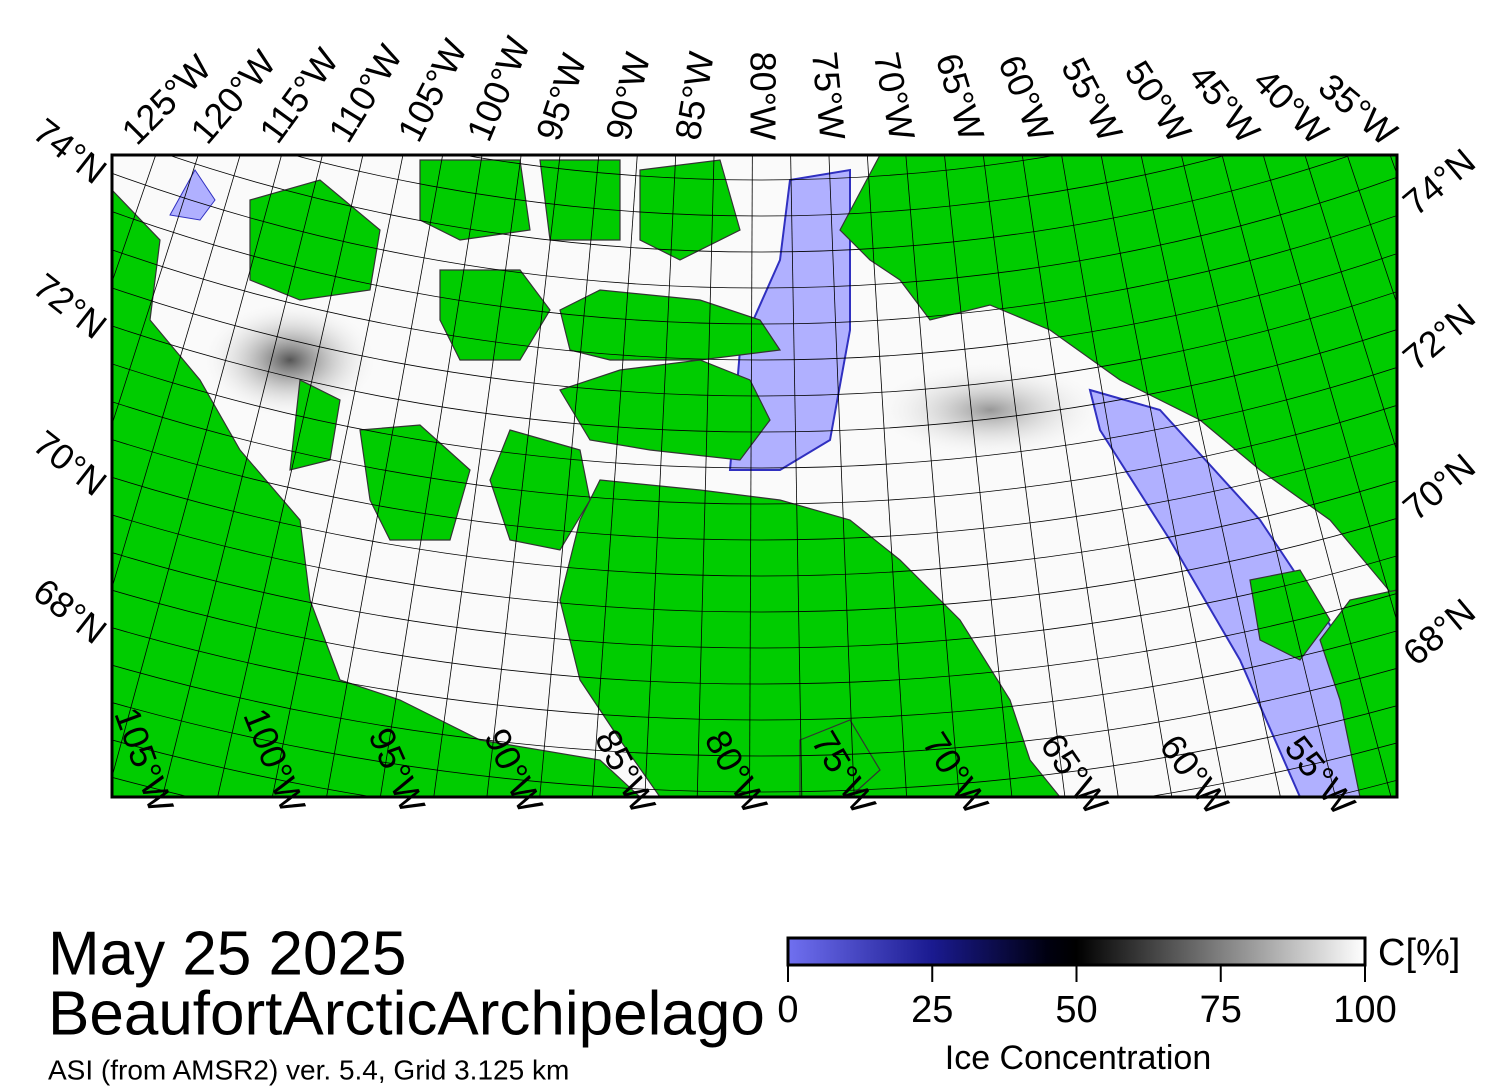 The image size is (1512, 1090). I want to click on source: ASI (from AMSR2) ver. 5.4, Grid 3.125 km, so click(308, 1069).